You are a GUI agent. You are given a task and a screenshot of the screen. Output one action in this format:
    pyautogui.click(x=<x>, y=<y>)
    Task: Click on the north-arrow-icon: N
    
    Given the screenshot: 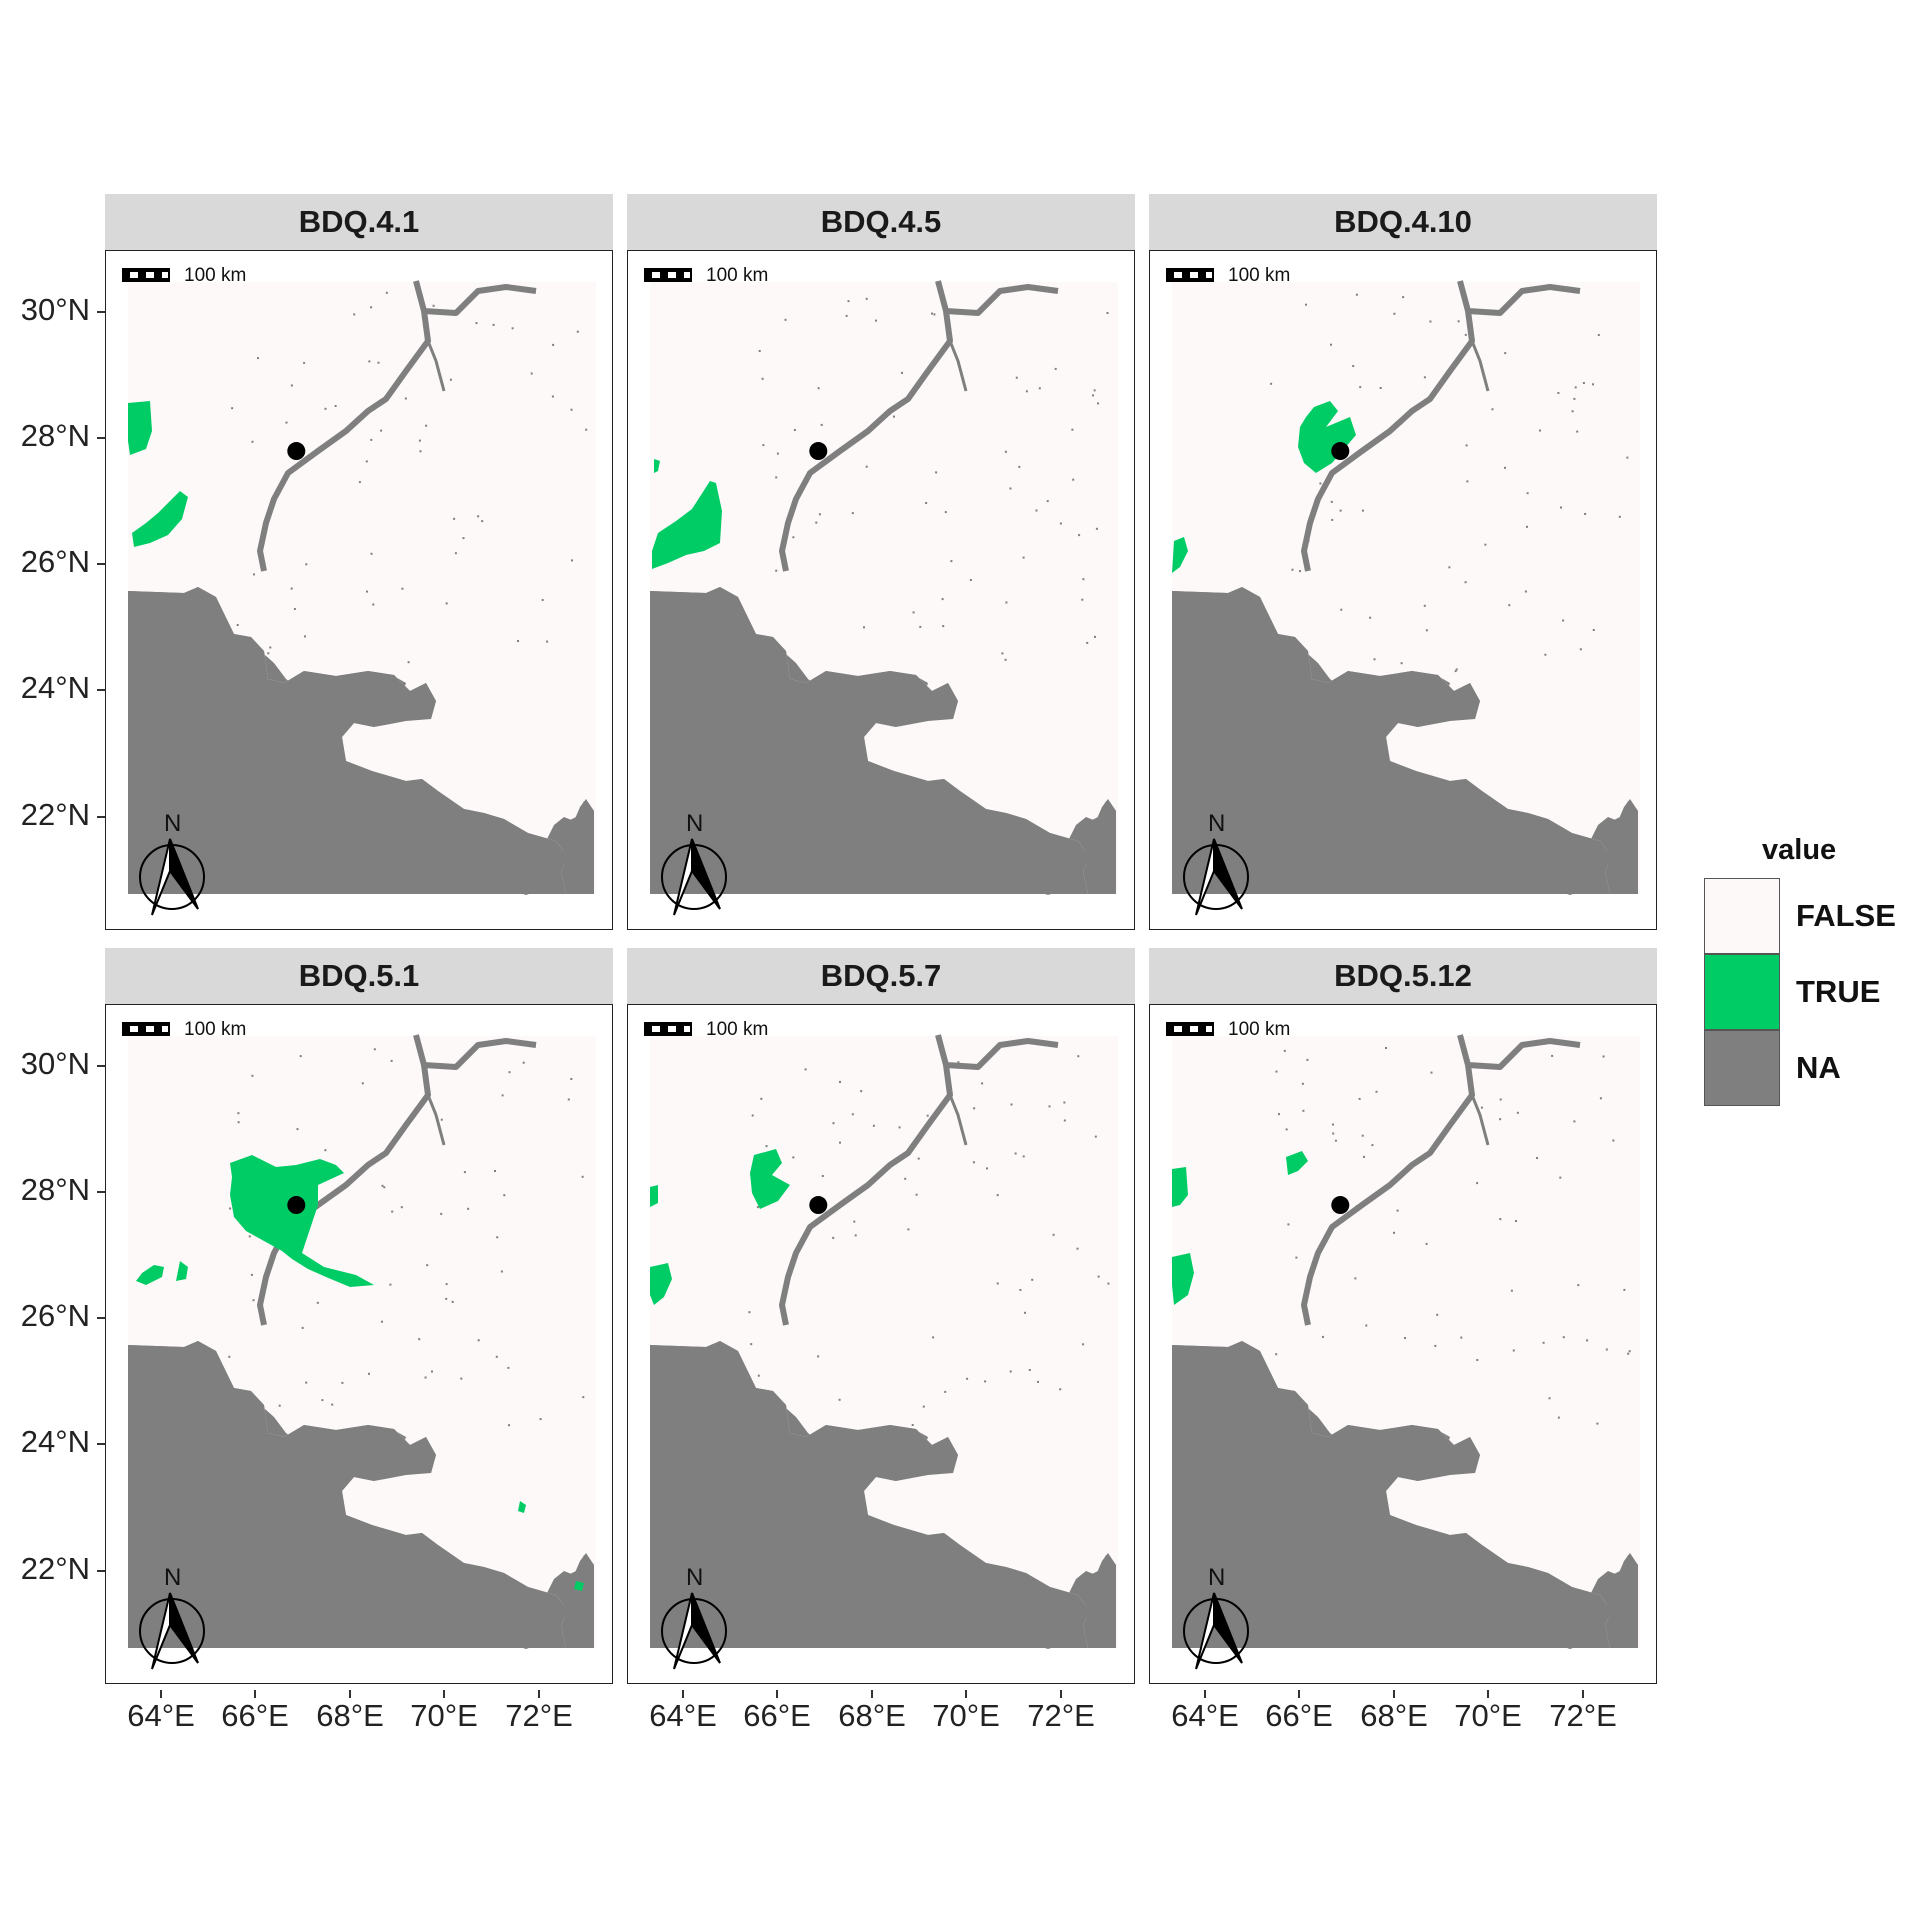 What is the action you would take?
    pyautogui.click(x=172, y=1617)
    